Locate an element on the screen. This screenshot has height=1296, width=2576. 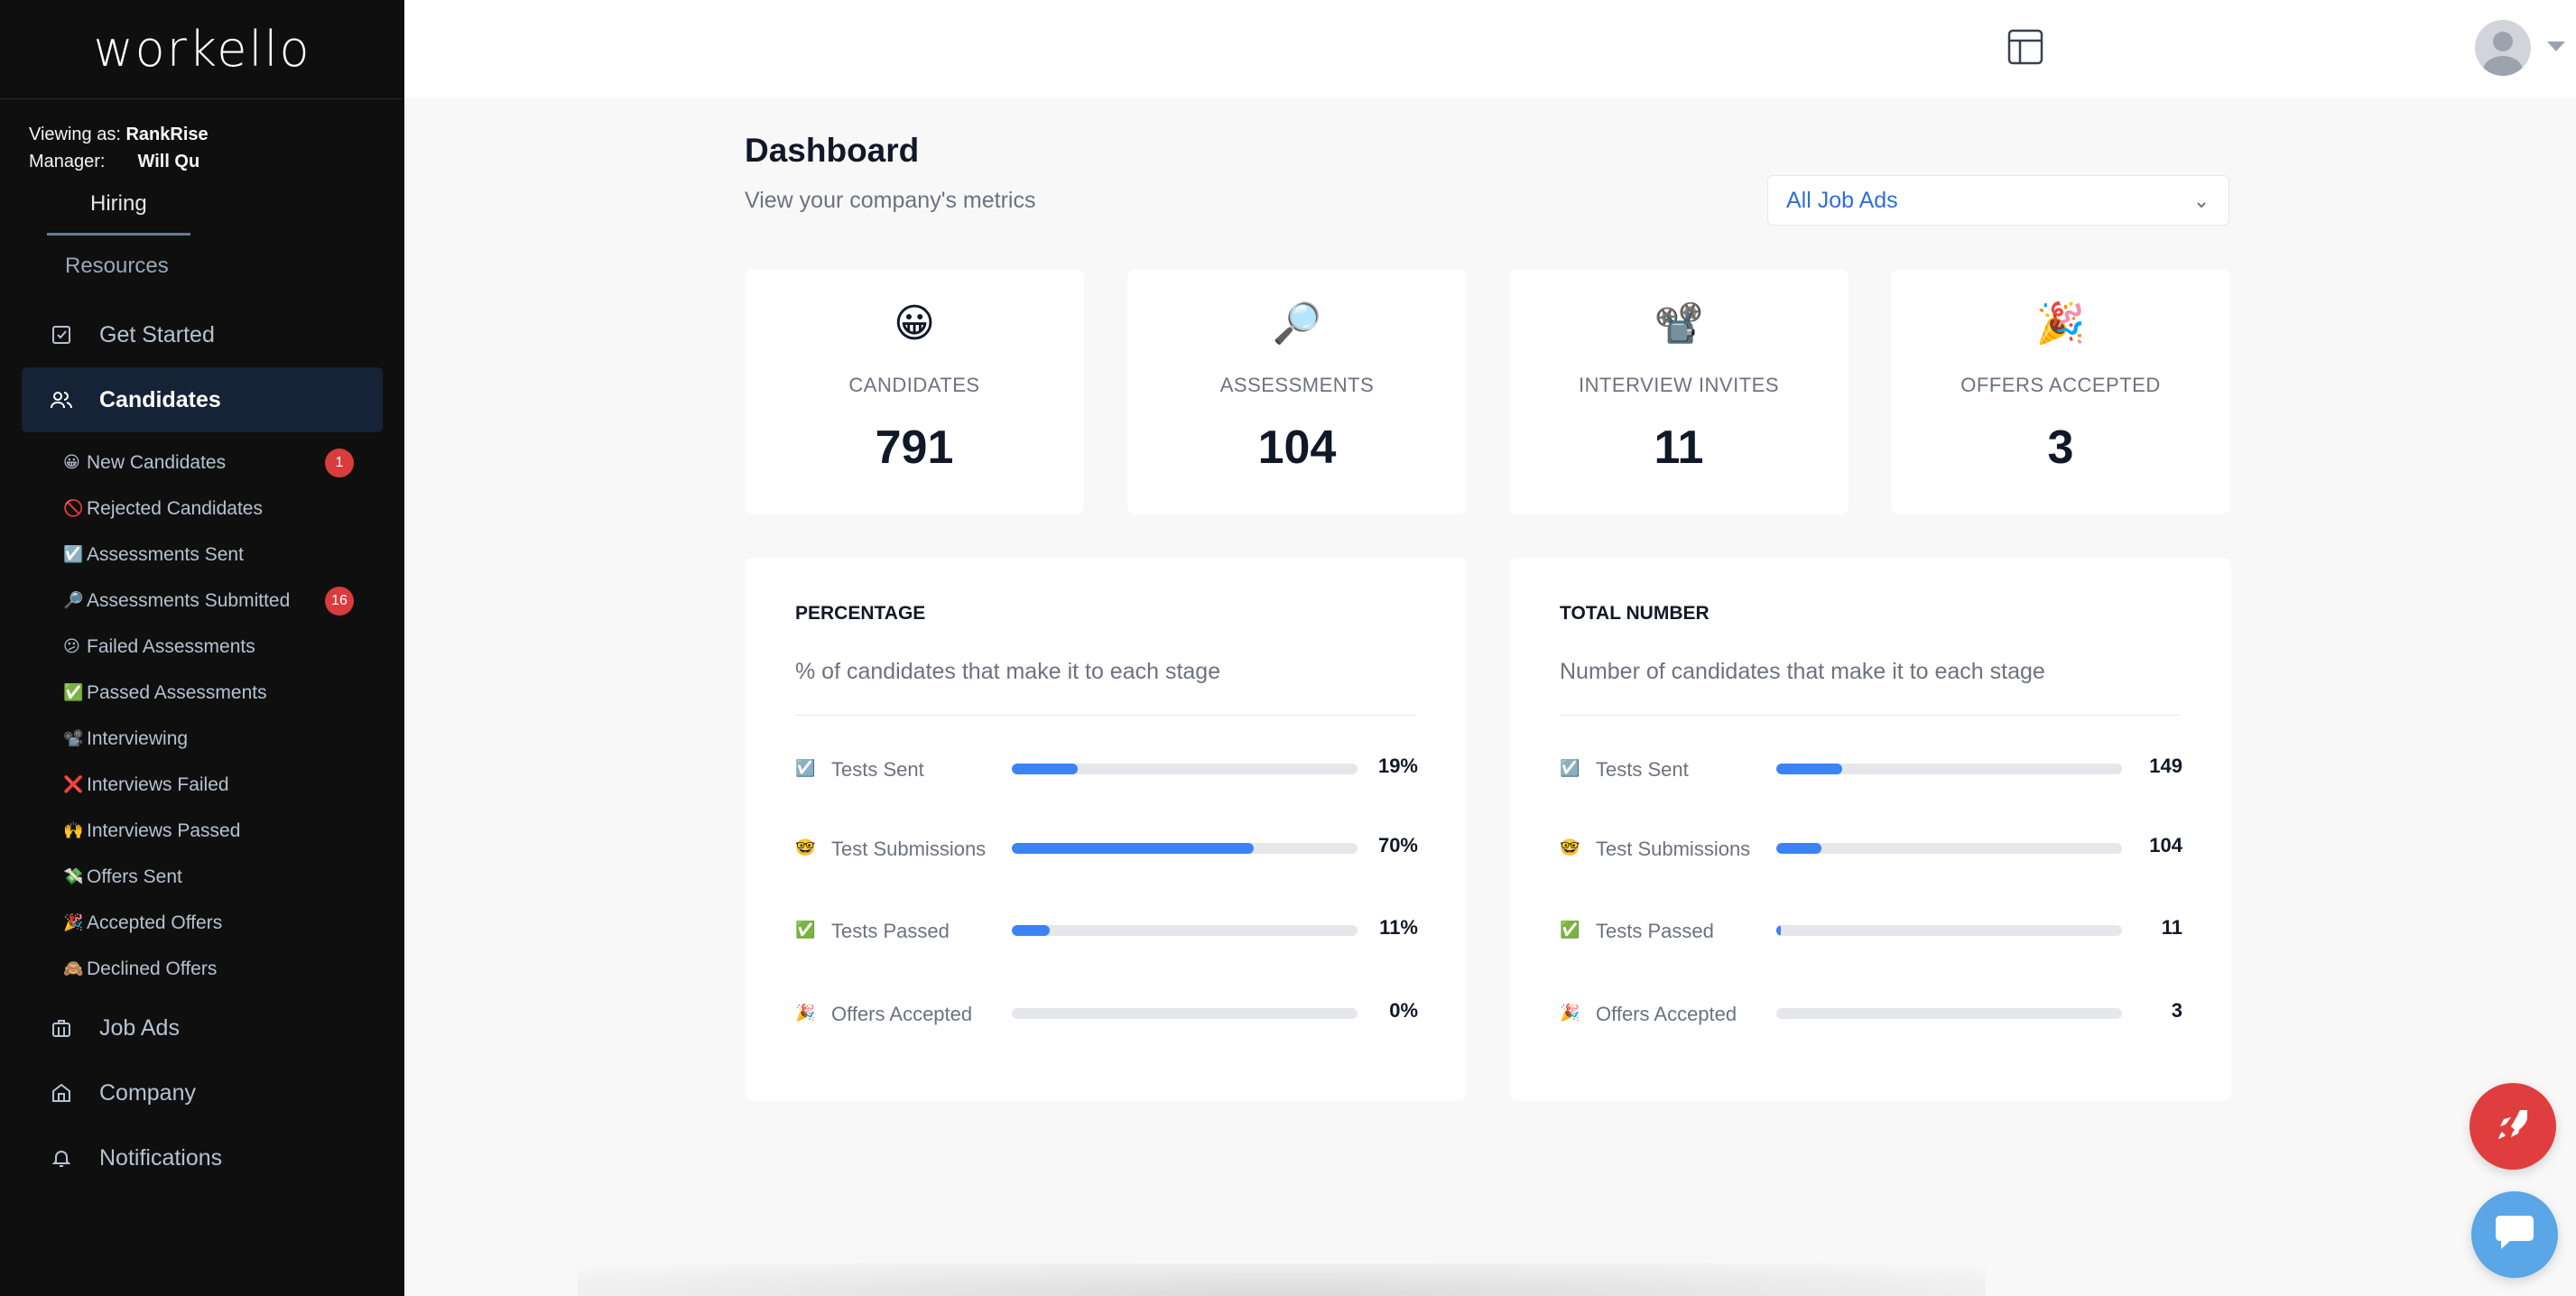
row-label: Tests Sent is located at coordinates (877, 769).